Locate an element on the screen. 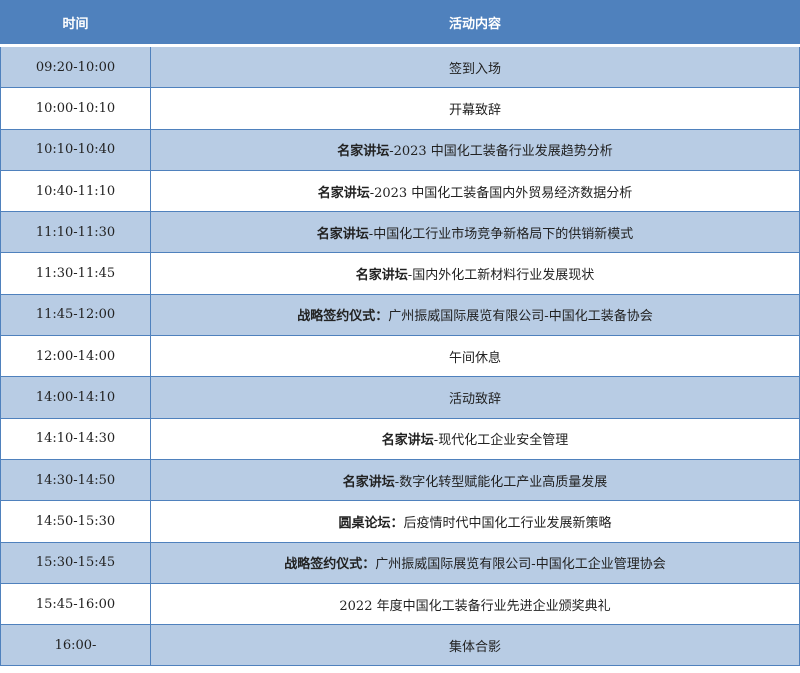 The image size is (800, 673). table-row: 09:20-10:00 签到入场 is located at coordinates (400, 66).